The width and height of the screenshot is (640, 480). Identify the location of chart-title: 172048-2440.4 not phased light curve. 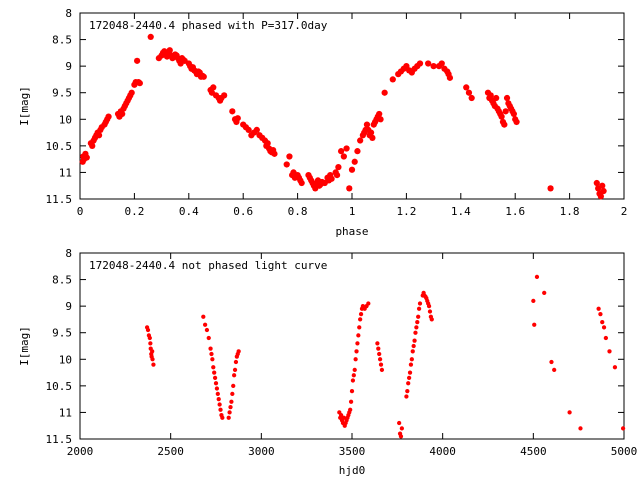
(208, 265).